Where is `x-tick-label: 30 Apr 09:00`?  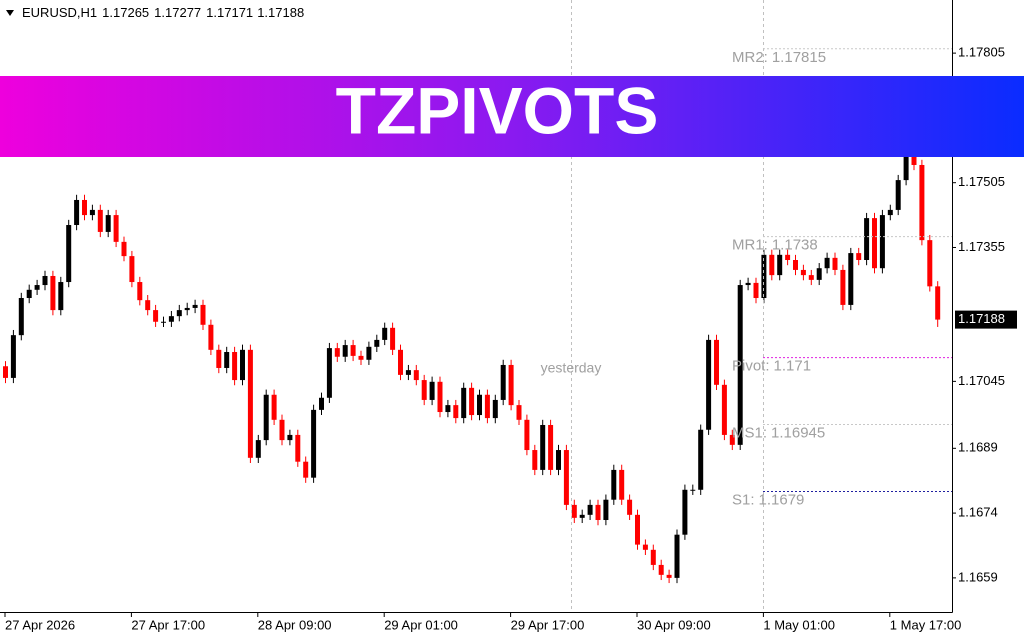 x-tick-label: 30 Apr 09:00 is located at coordinates (674, 624).